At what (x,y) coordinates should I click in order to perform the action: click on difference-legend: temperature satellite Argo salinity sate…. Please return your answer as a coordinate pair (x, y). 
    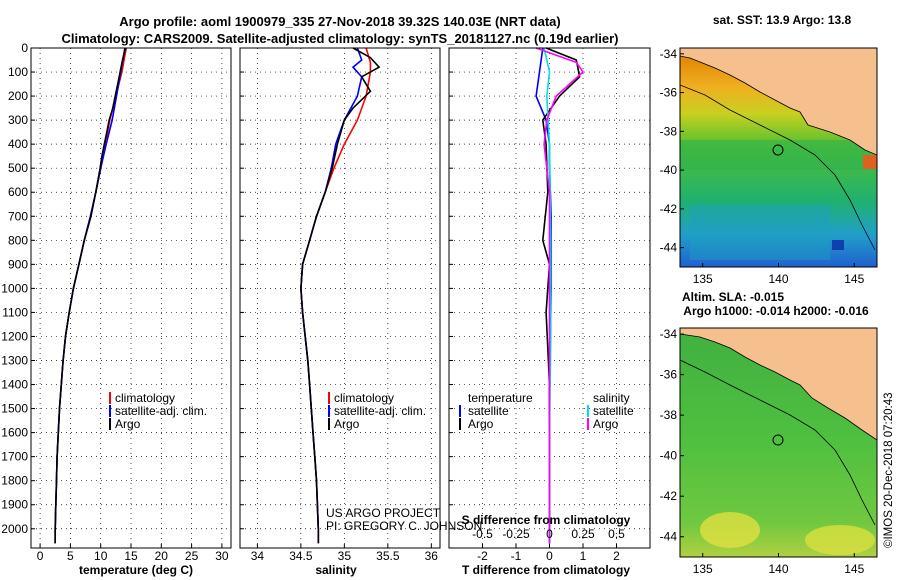
    Looking at the image, I should click on (546, 411).